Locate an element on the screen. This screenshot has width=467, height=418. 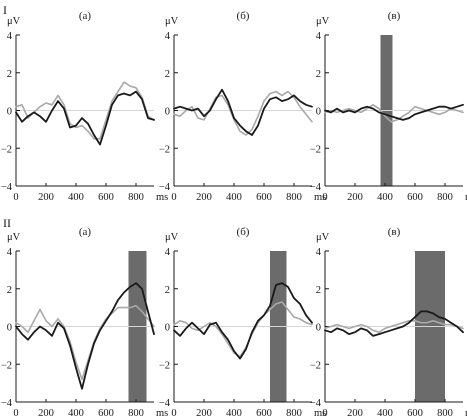
panel-label: (а) is located at coordinates (85, 232).